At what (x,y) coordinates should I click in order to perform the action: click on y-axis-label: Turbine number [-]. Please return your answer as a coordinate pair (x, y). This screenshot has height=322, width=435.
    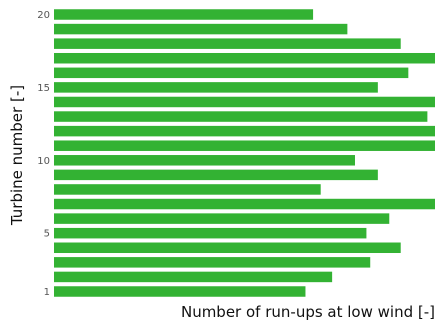
    Looking at the image, I should click on (17, 155).